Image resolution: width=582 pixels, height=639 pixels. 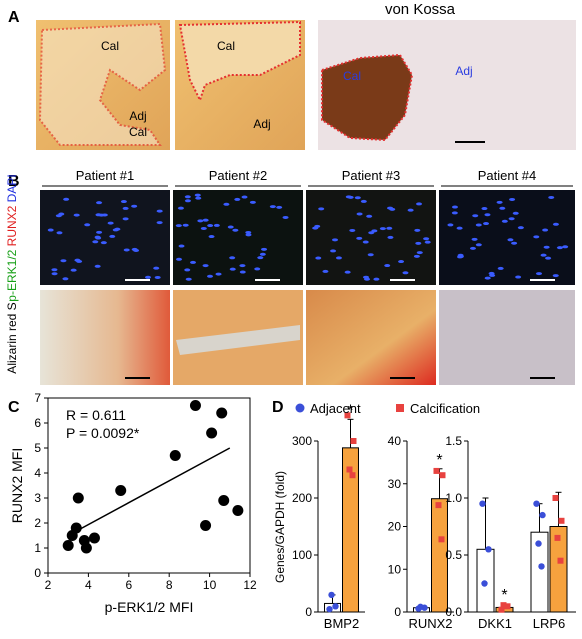 I want to click on panel-label: B, so click(x=14, y=181).